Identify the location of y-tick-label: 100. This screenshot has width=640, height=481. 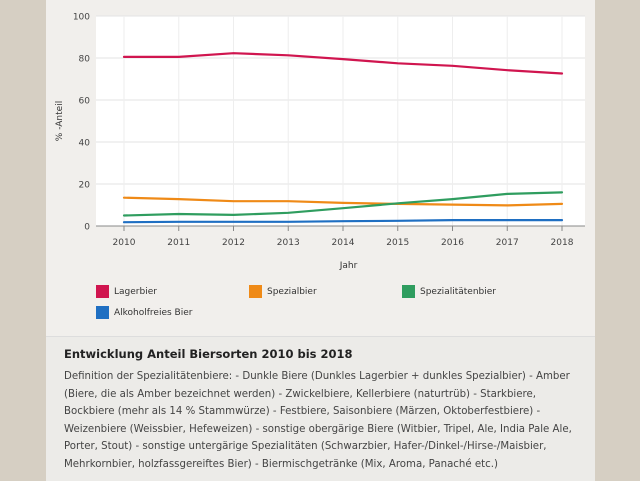
(81, 18).